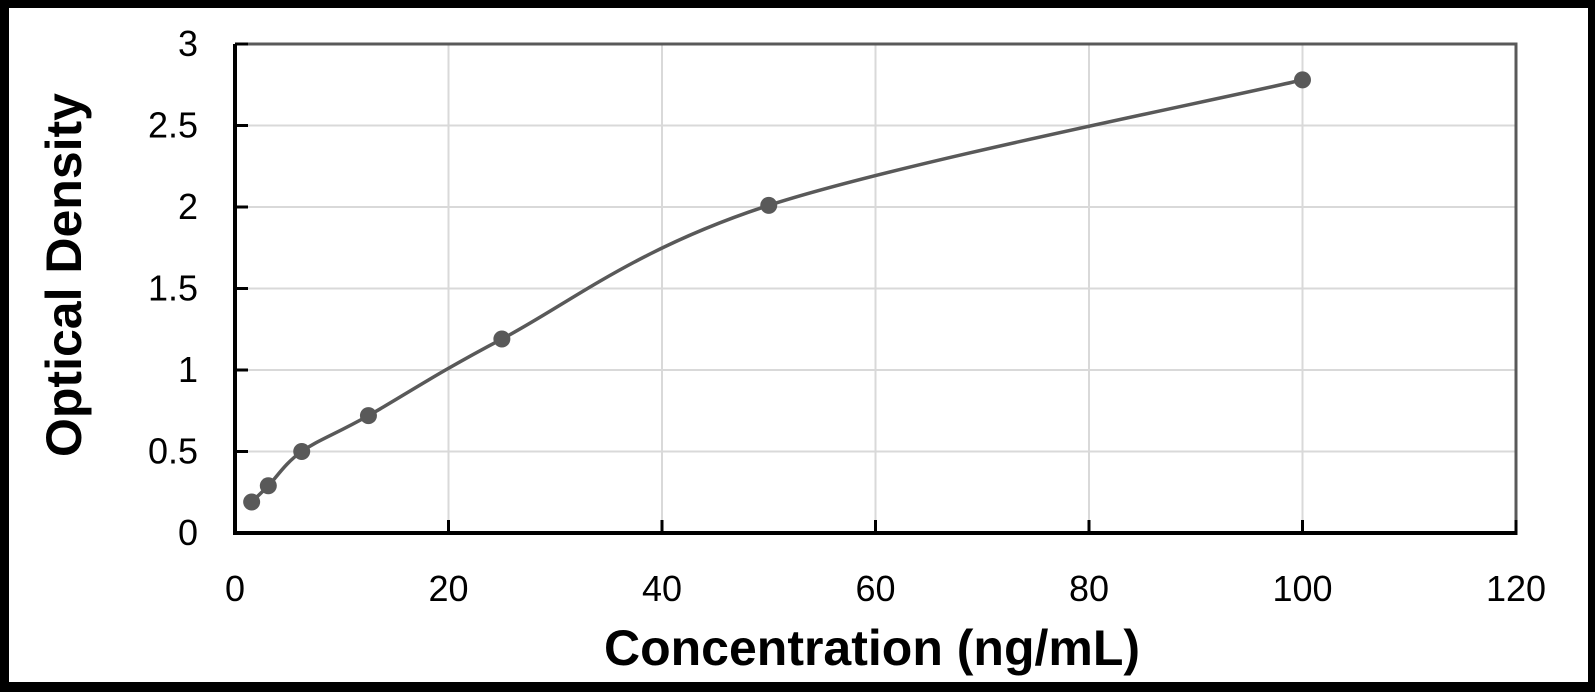  I want to click on x-tick-label: 40, so click(662, 588).